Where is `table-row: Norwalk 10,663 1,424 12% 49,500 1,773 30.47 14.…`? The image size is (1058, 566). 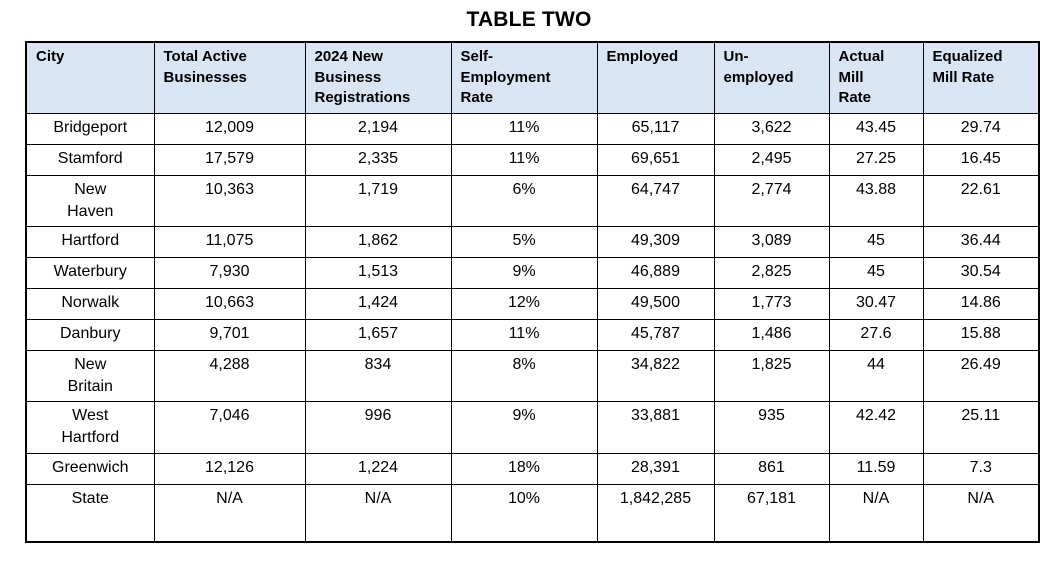
table-row: Norwalk 10,663 1,424 12% 49,500 1,773 30.47 14.… is located at coordinates (532, 304).